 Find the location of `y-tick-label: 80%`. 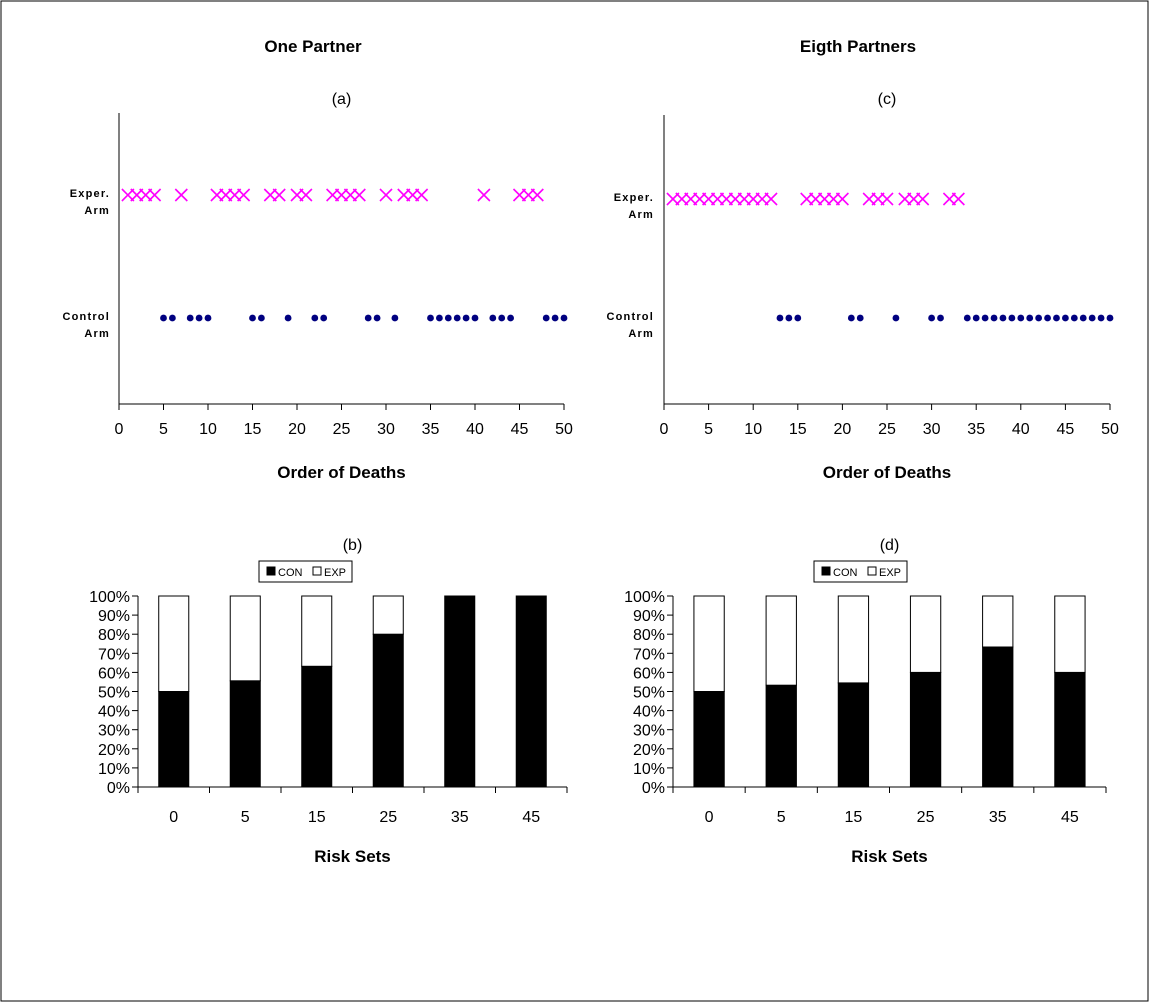

y-tick-label: 80% is located at coordinates (649, 635).